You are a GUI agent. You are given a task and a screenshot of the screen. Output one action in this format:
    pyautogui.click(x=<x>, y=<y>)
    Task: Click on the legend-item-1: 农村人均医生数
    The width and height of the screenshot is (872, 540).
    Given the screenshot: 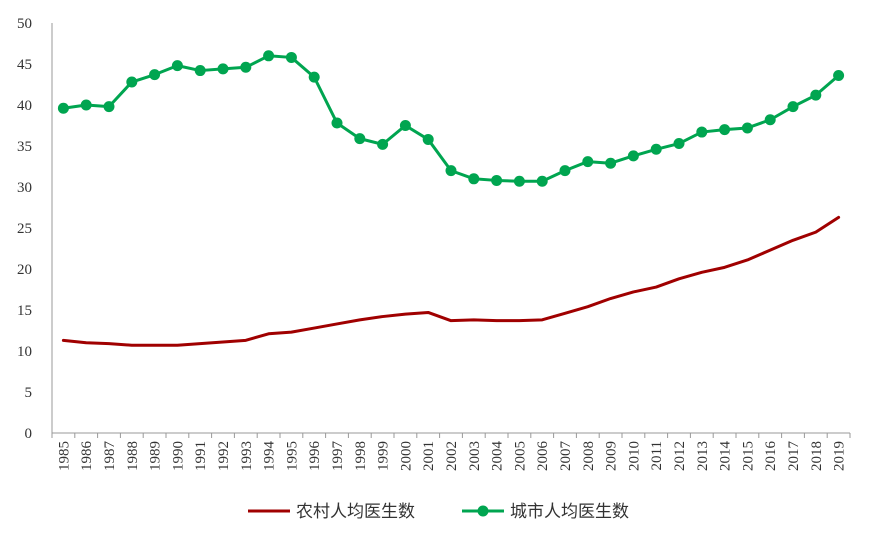 What is the action you would take?
    pyautogui.click(x=331, y=512)
    